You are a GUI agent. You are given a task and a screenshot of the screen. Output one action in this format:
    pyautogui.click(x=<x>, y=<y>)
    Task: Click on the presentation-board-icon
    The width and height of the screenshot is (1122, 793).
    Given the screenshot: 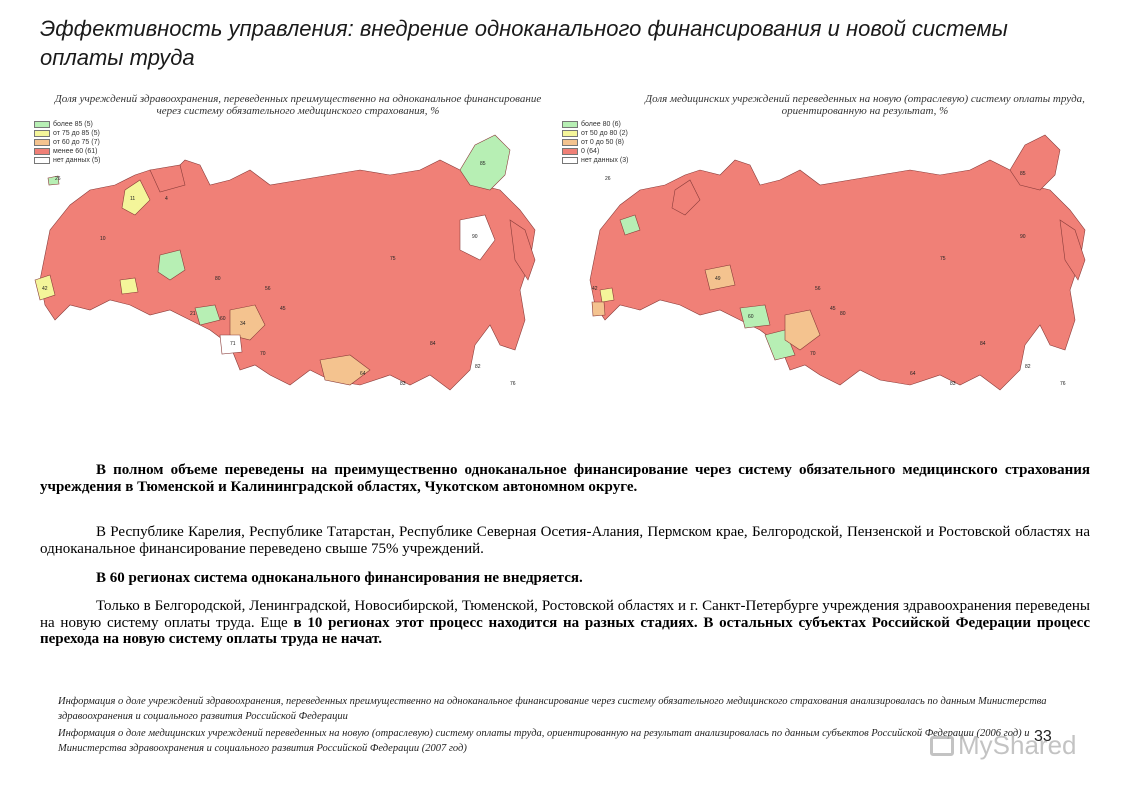 What is the action you would take?
    pyautogui.click(x=942, y=745)
    